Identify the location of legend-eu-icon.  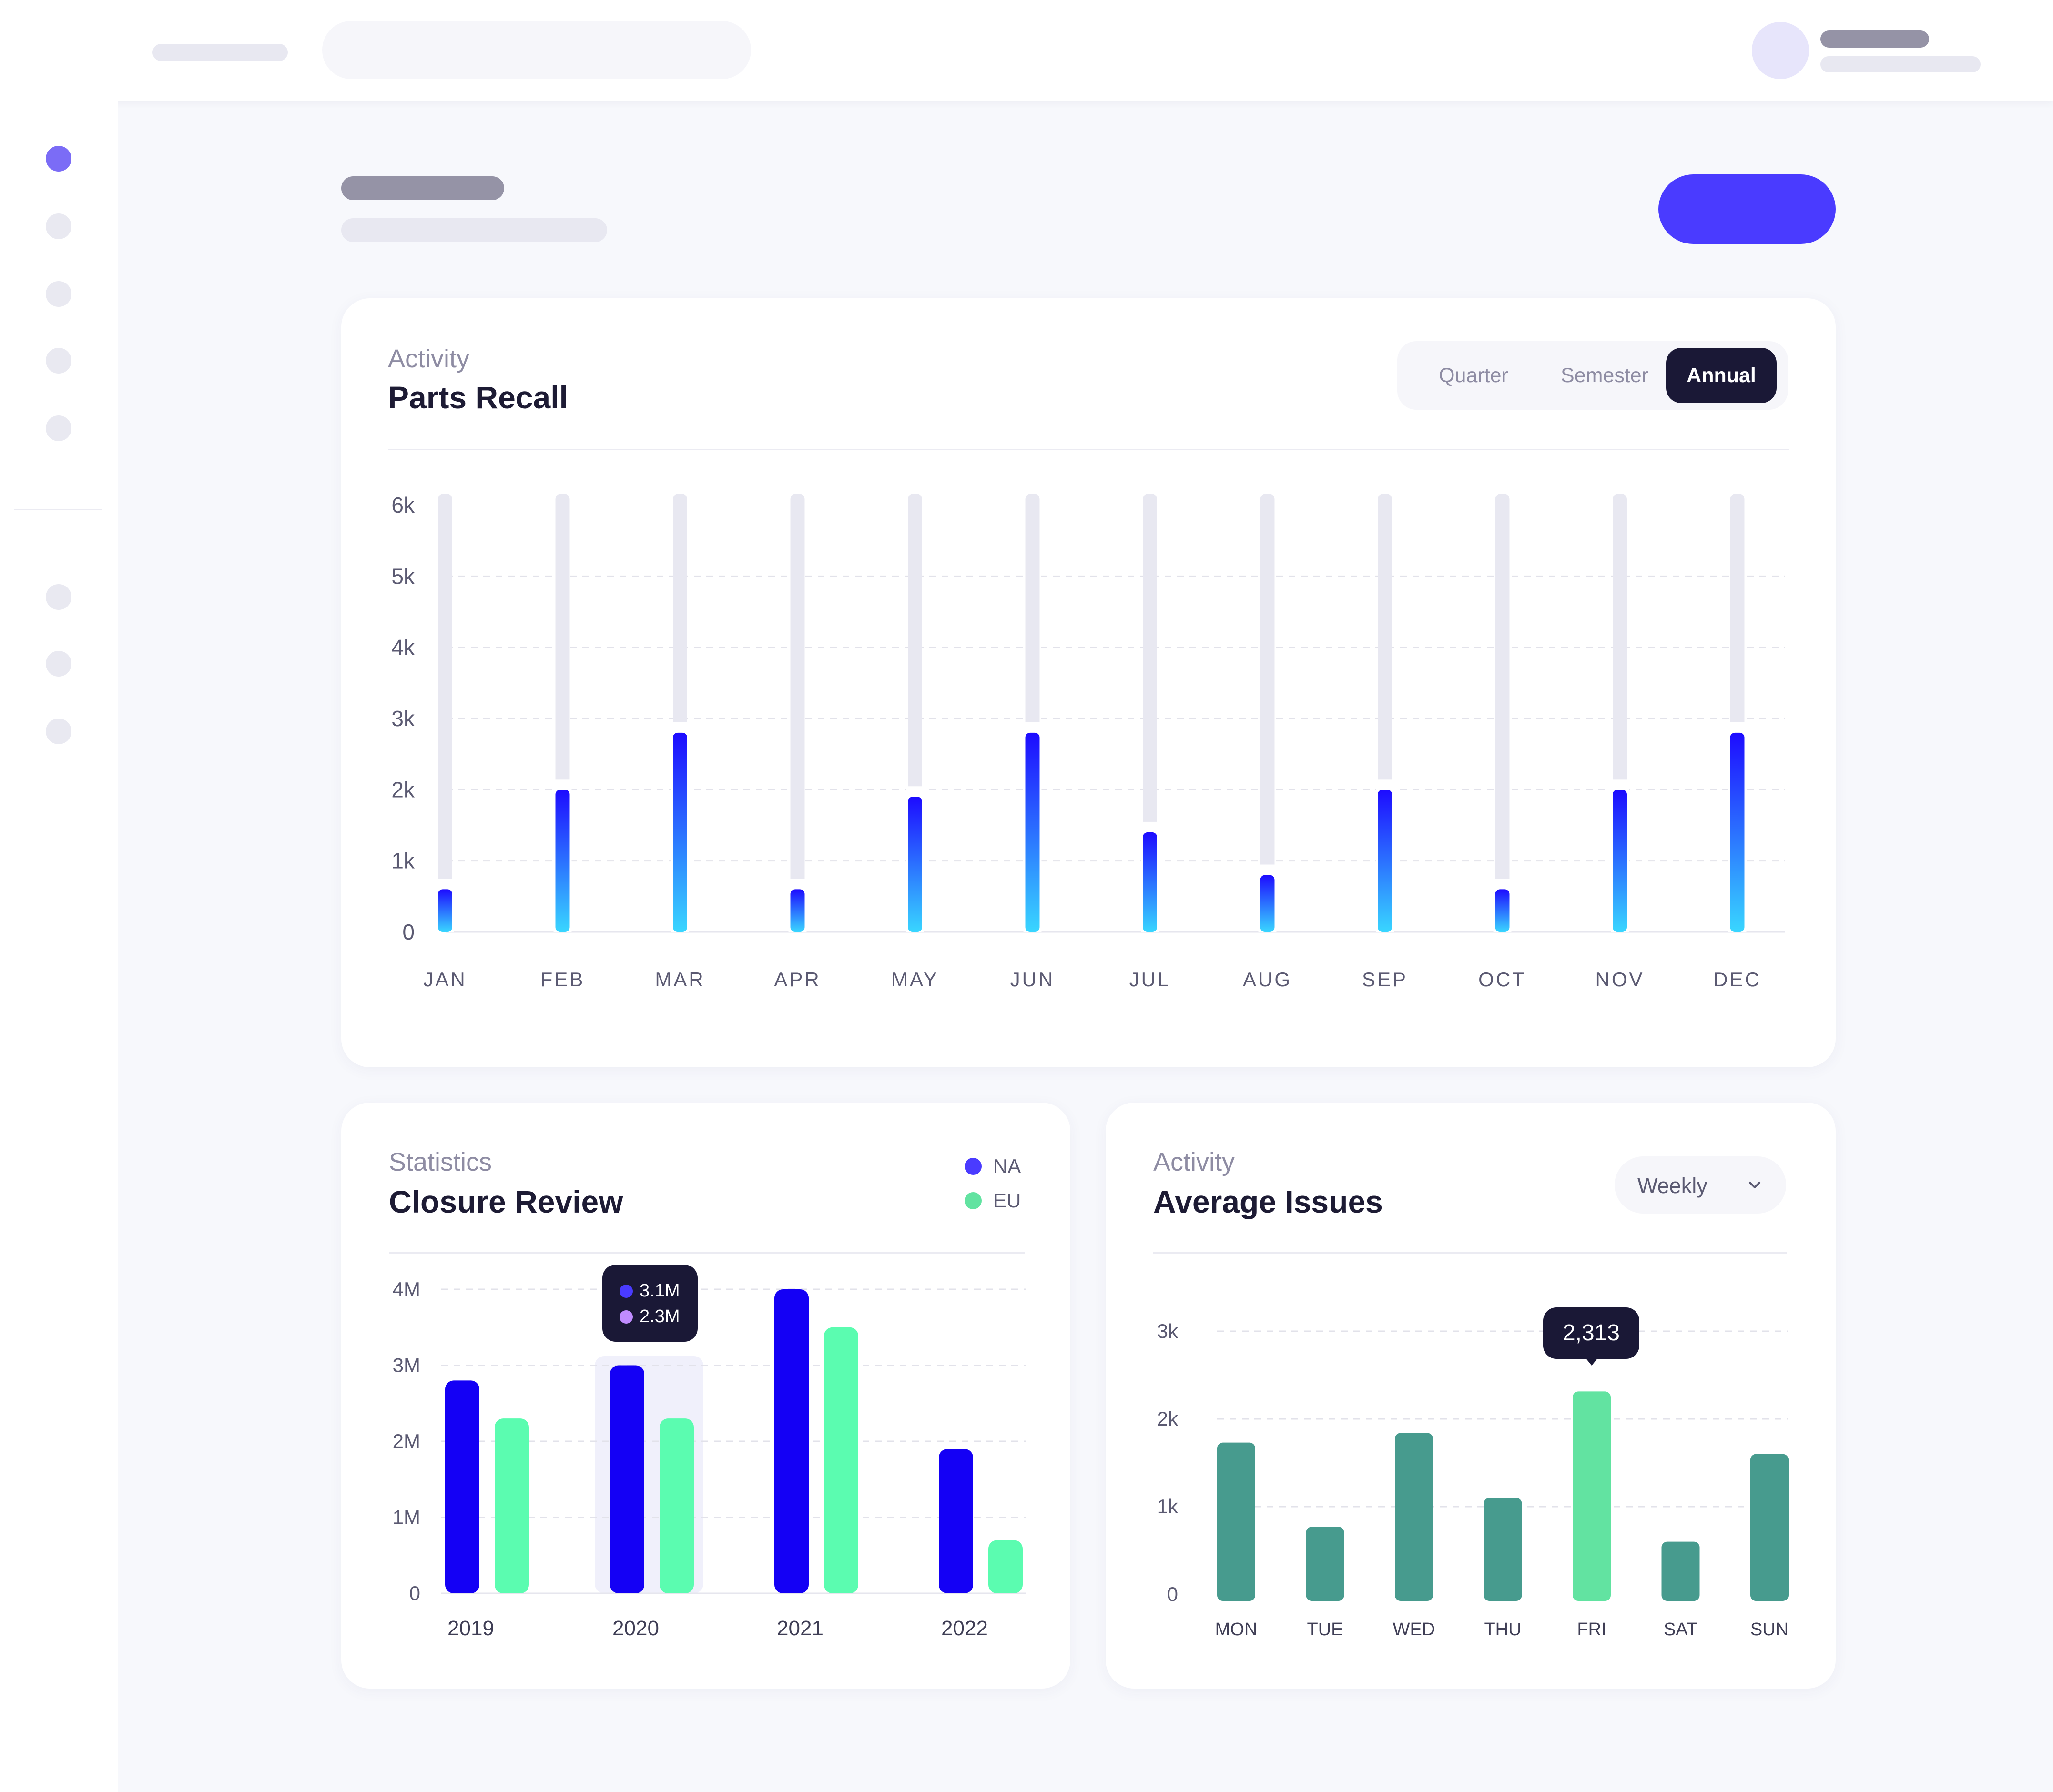
(973, 1201).